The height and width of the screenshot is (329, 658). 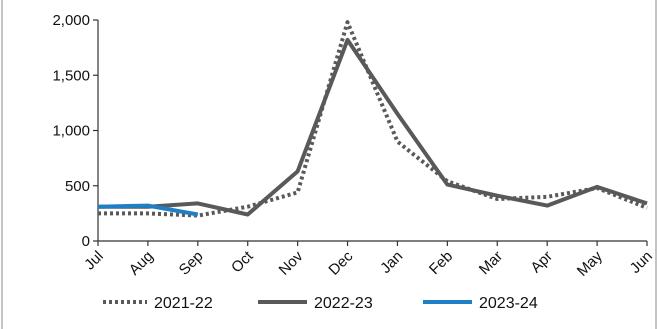 I want to click on y-tick-label: 0, so click(x=86, y=241).